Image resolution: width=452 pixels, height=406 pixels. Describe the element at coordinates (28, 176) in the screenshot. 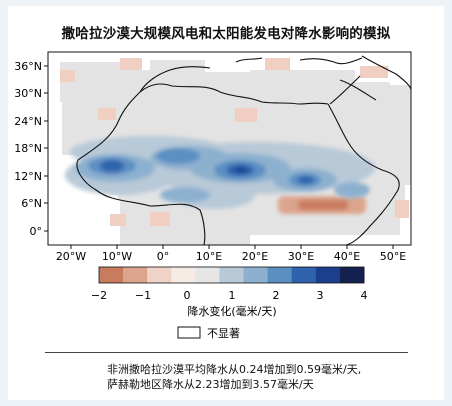

I see `lat-tick-label: 12°N` at that location.